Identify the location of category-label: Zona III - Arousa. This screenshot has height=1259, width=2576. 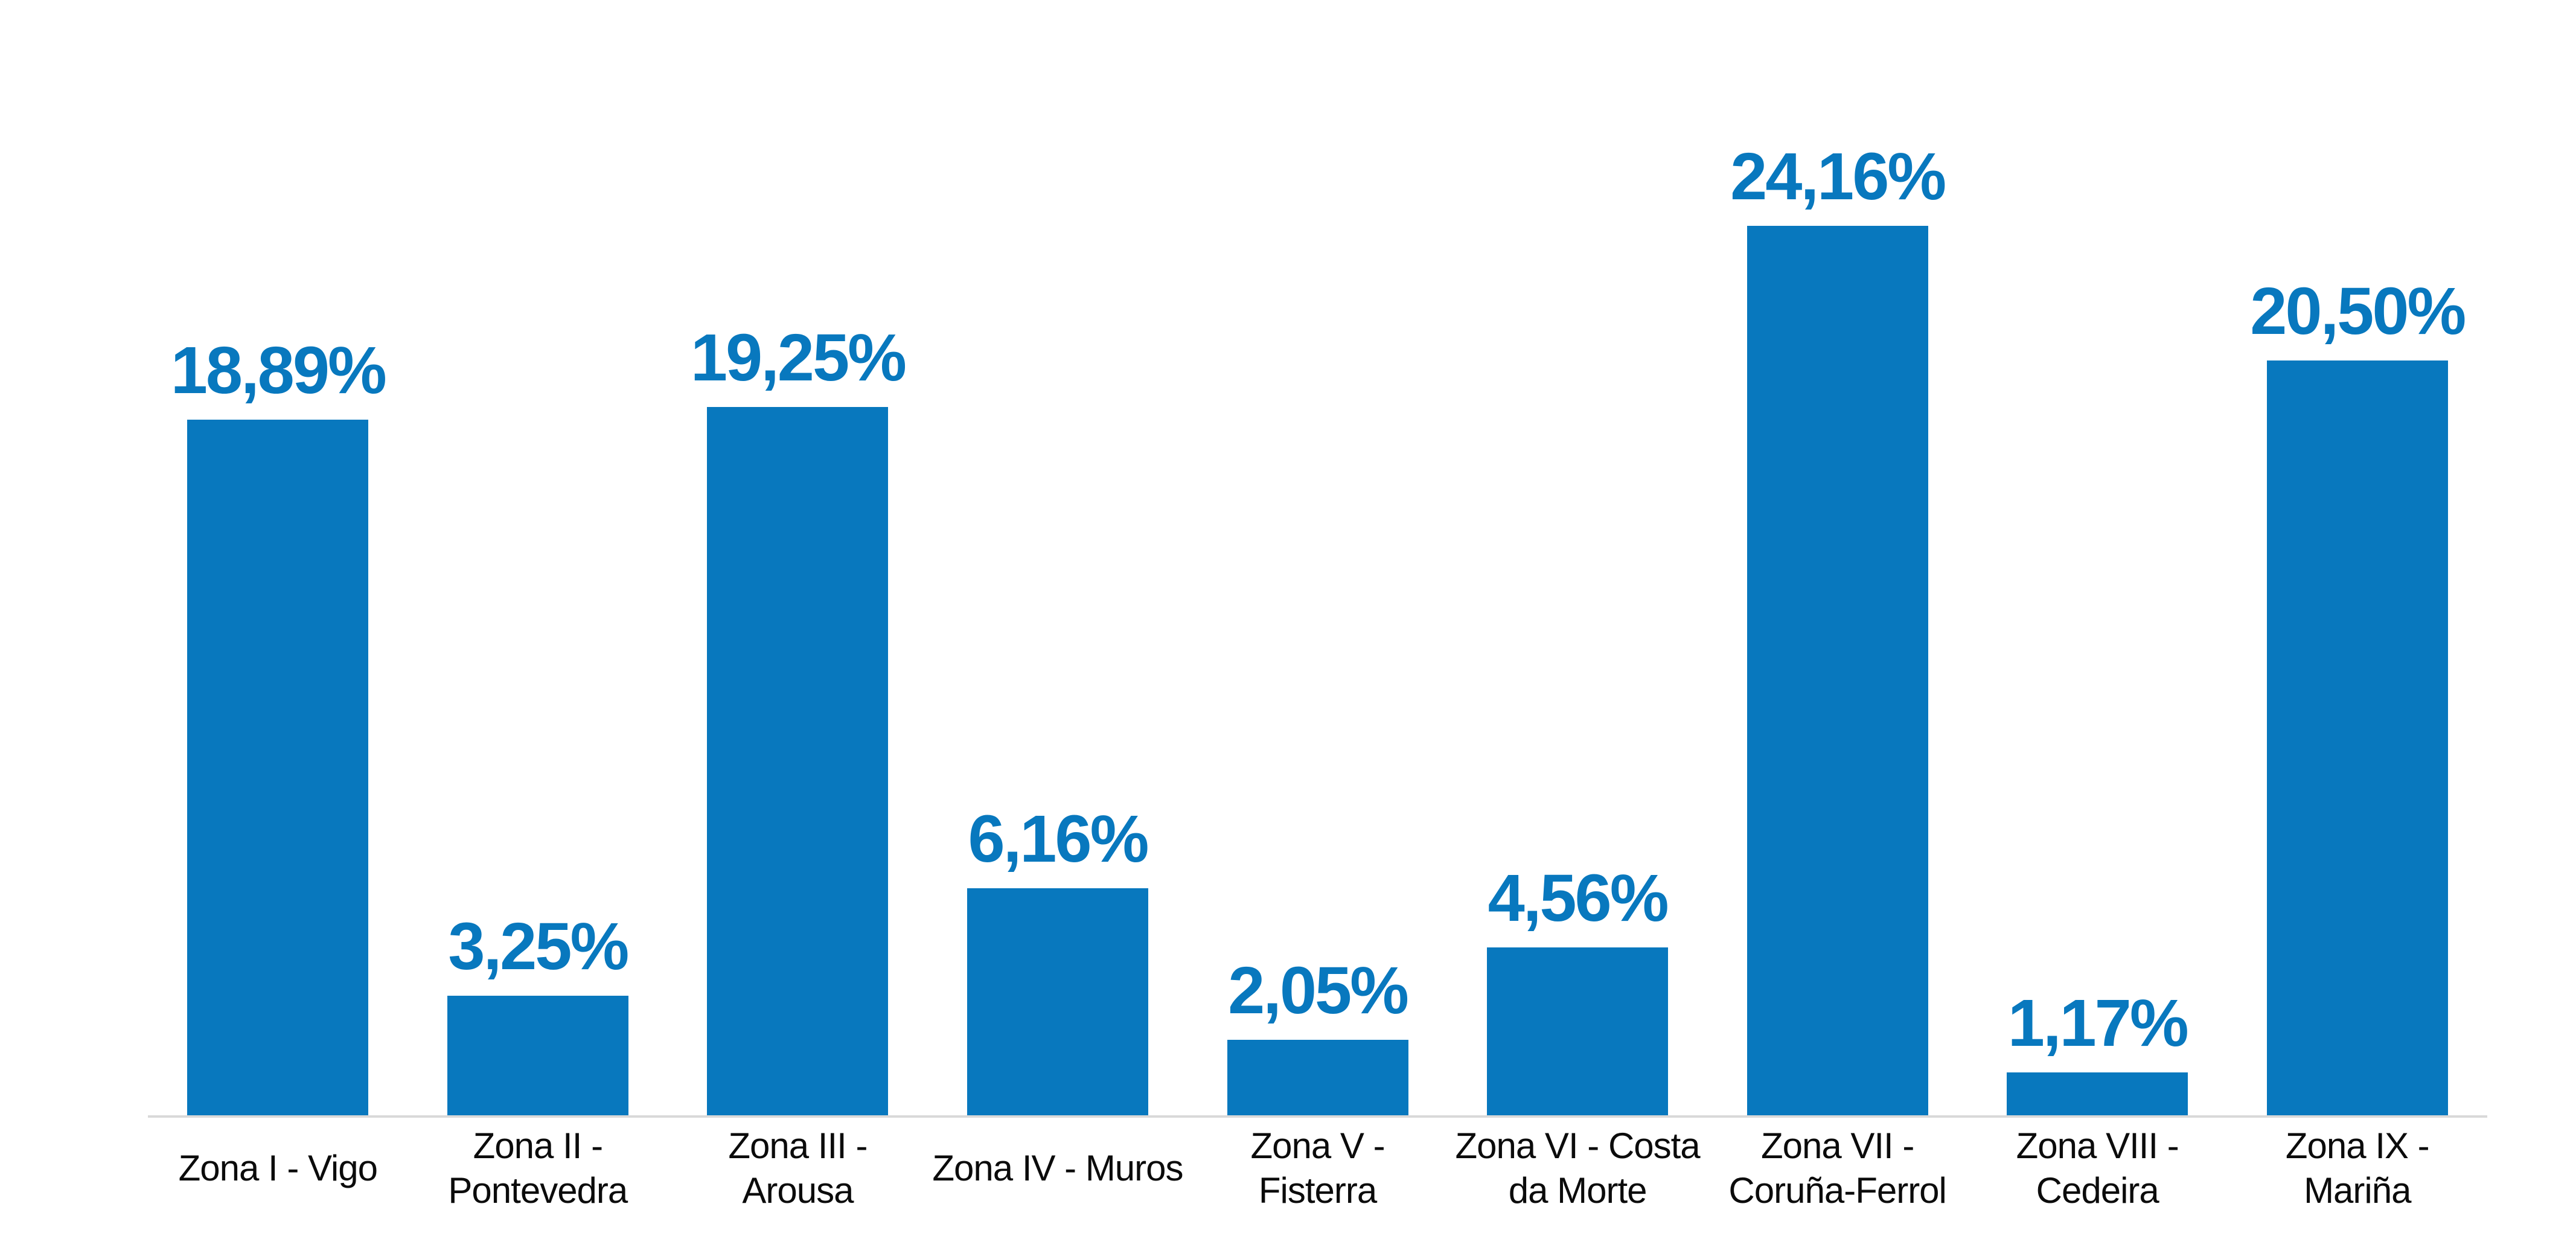
(798, 1168).